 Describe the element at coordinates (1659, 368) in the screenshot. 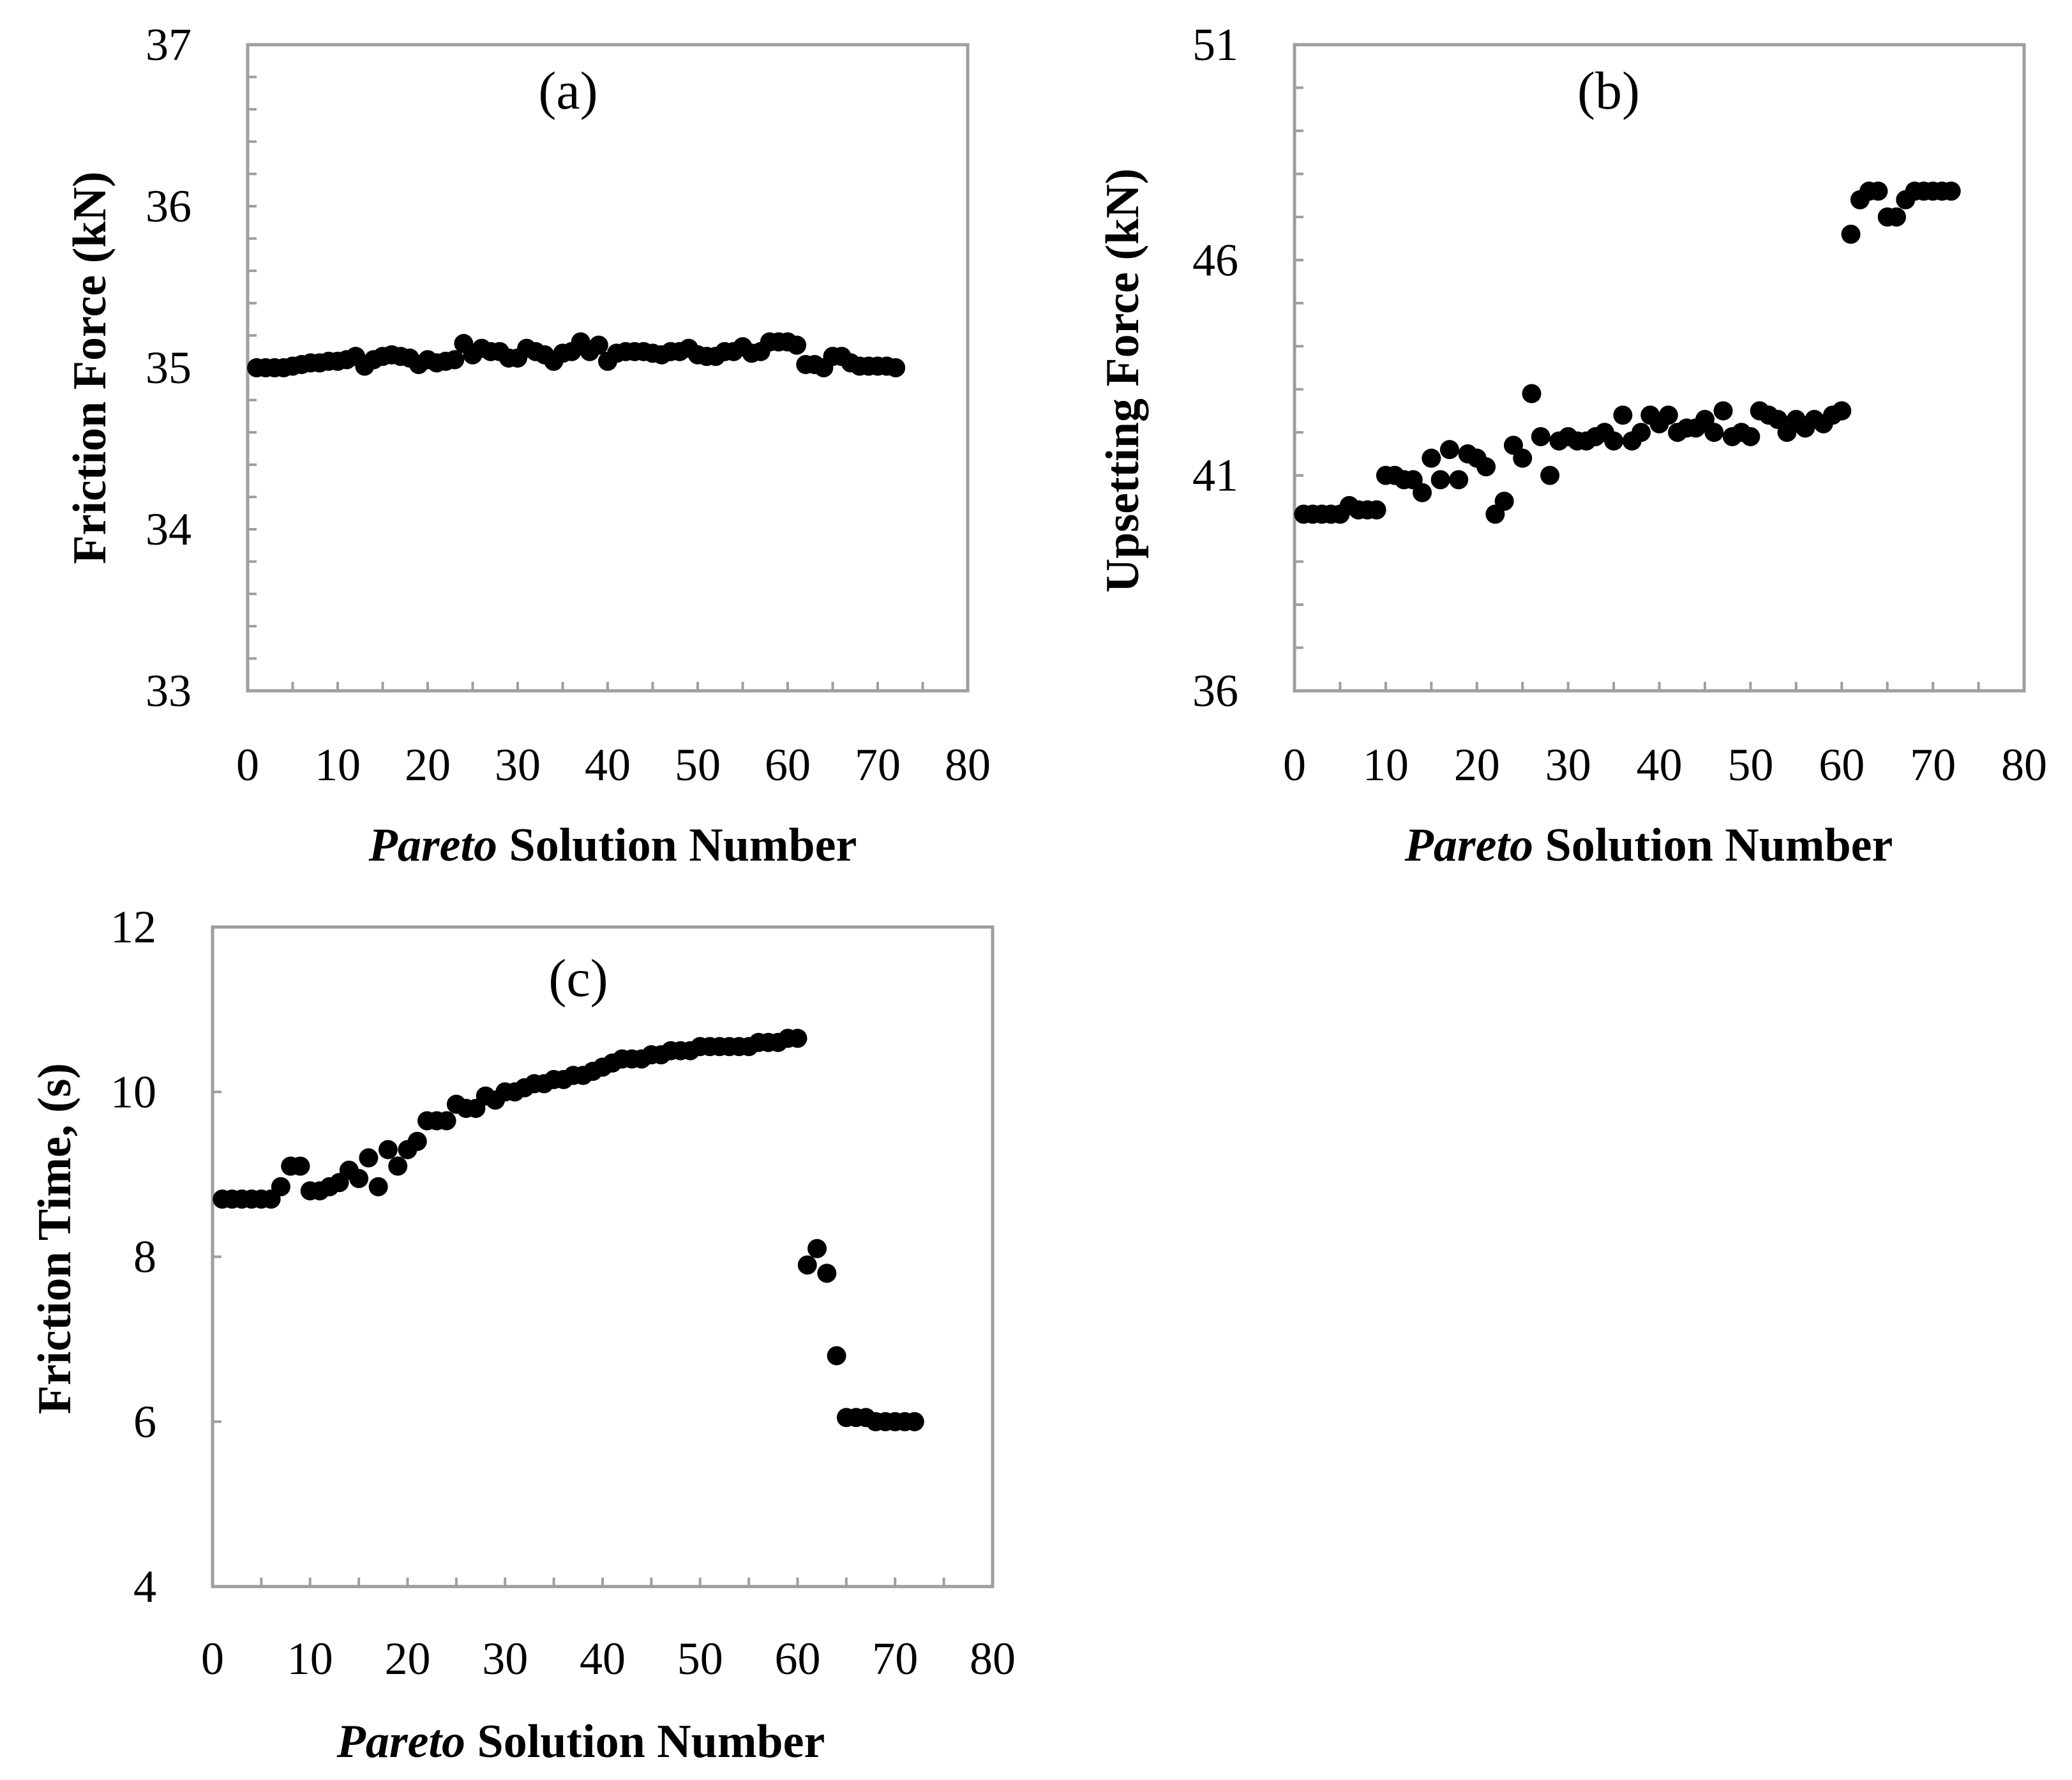

I see `panel-b-plot-frame` at that location.